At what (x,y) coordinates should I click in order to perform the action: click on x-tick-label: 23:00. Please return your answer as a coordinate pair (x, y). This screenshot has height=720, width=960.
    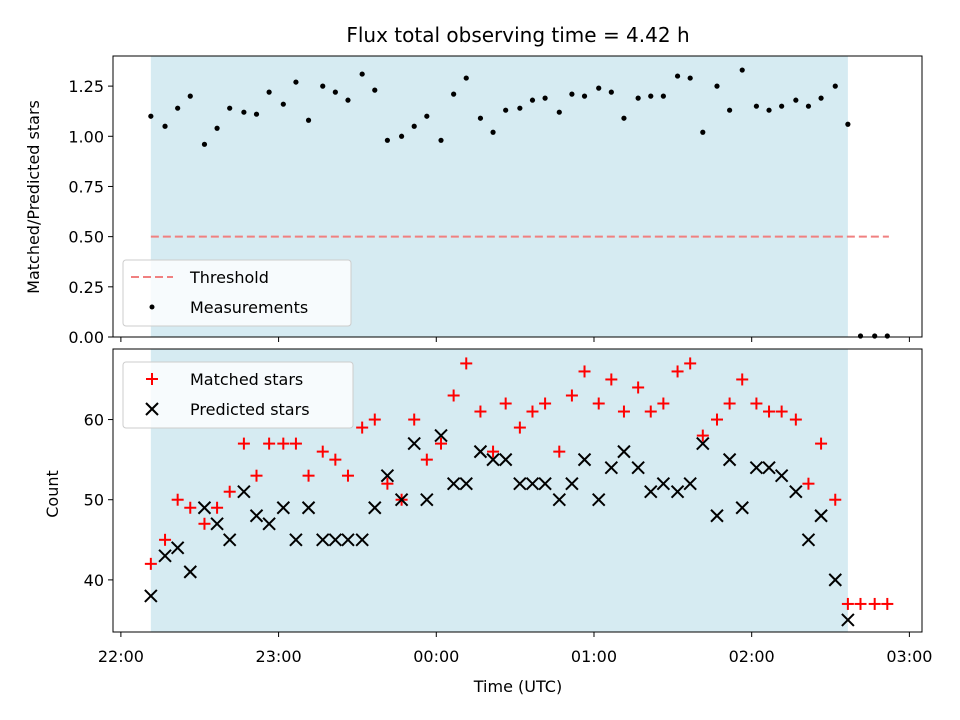
    Looking at the image, I should click on (279, 656).